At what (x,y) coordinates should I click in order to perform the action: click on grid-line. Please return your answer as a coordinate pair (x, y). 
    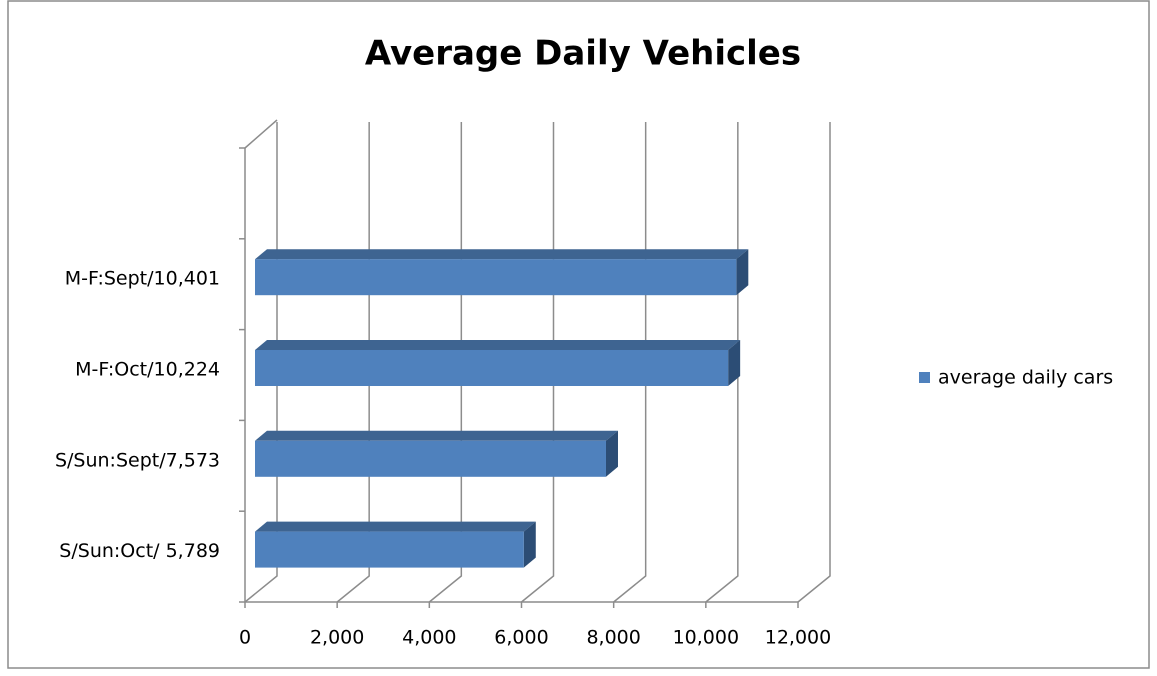
    Looking at the image, I should click on (814, 362).